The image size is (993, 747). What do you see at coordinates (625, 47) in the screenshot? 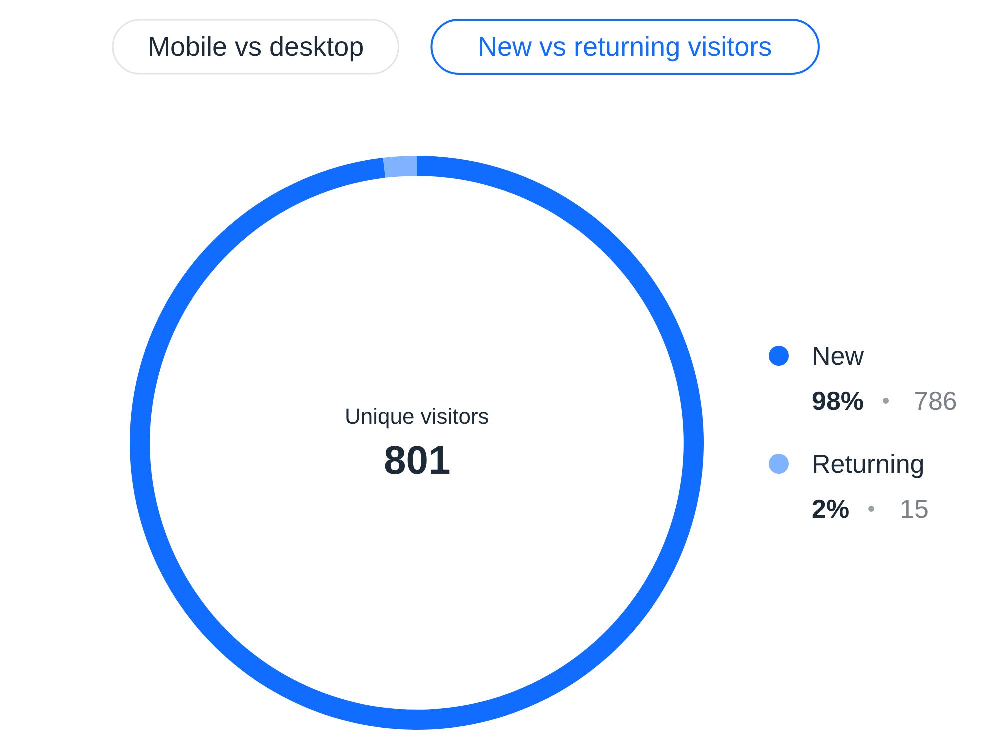
I see `chart-title: New vs returning visitors` at bounding box center [625, 47].